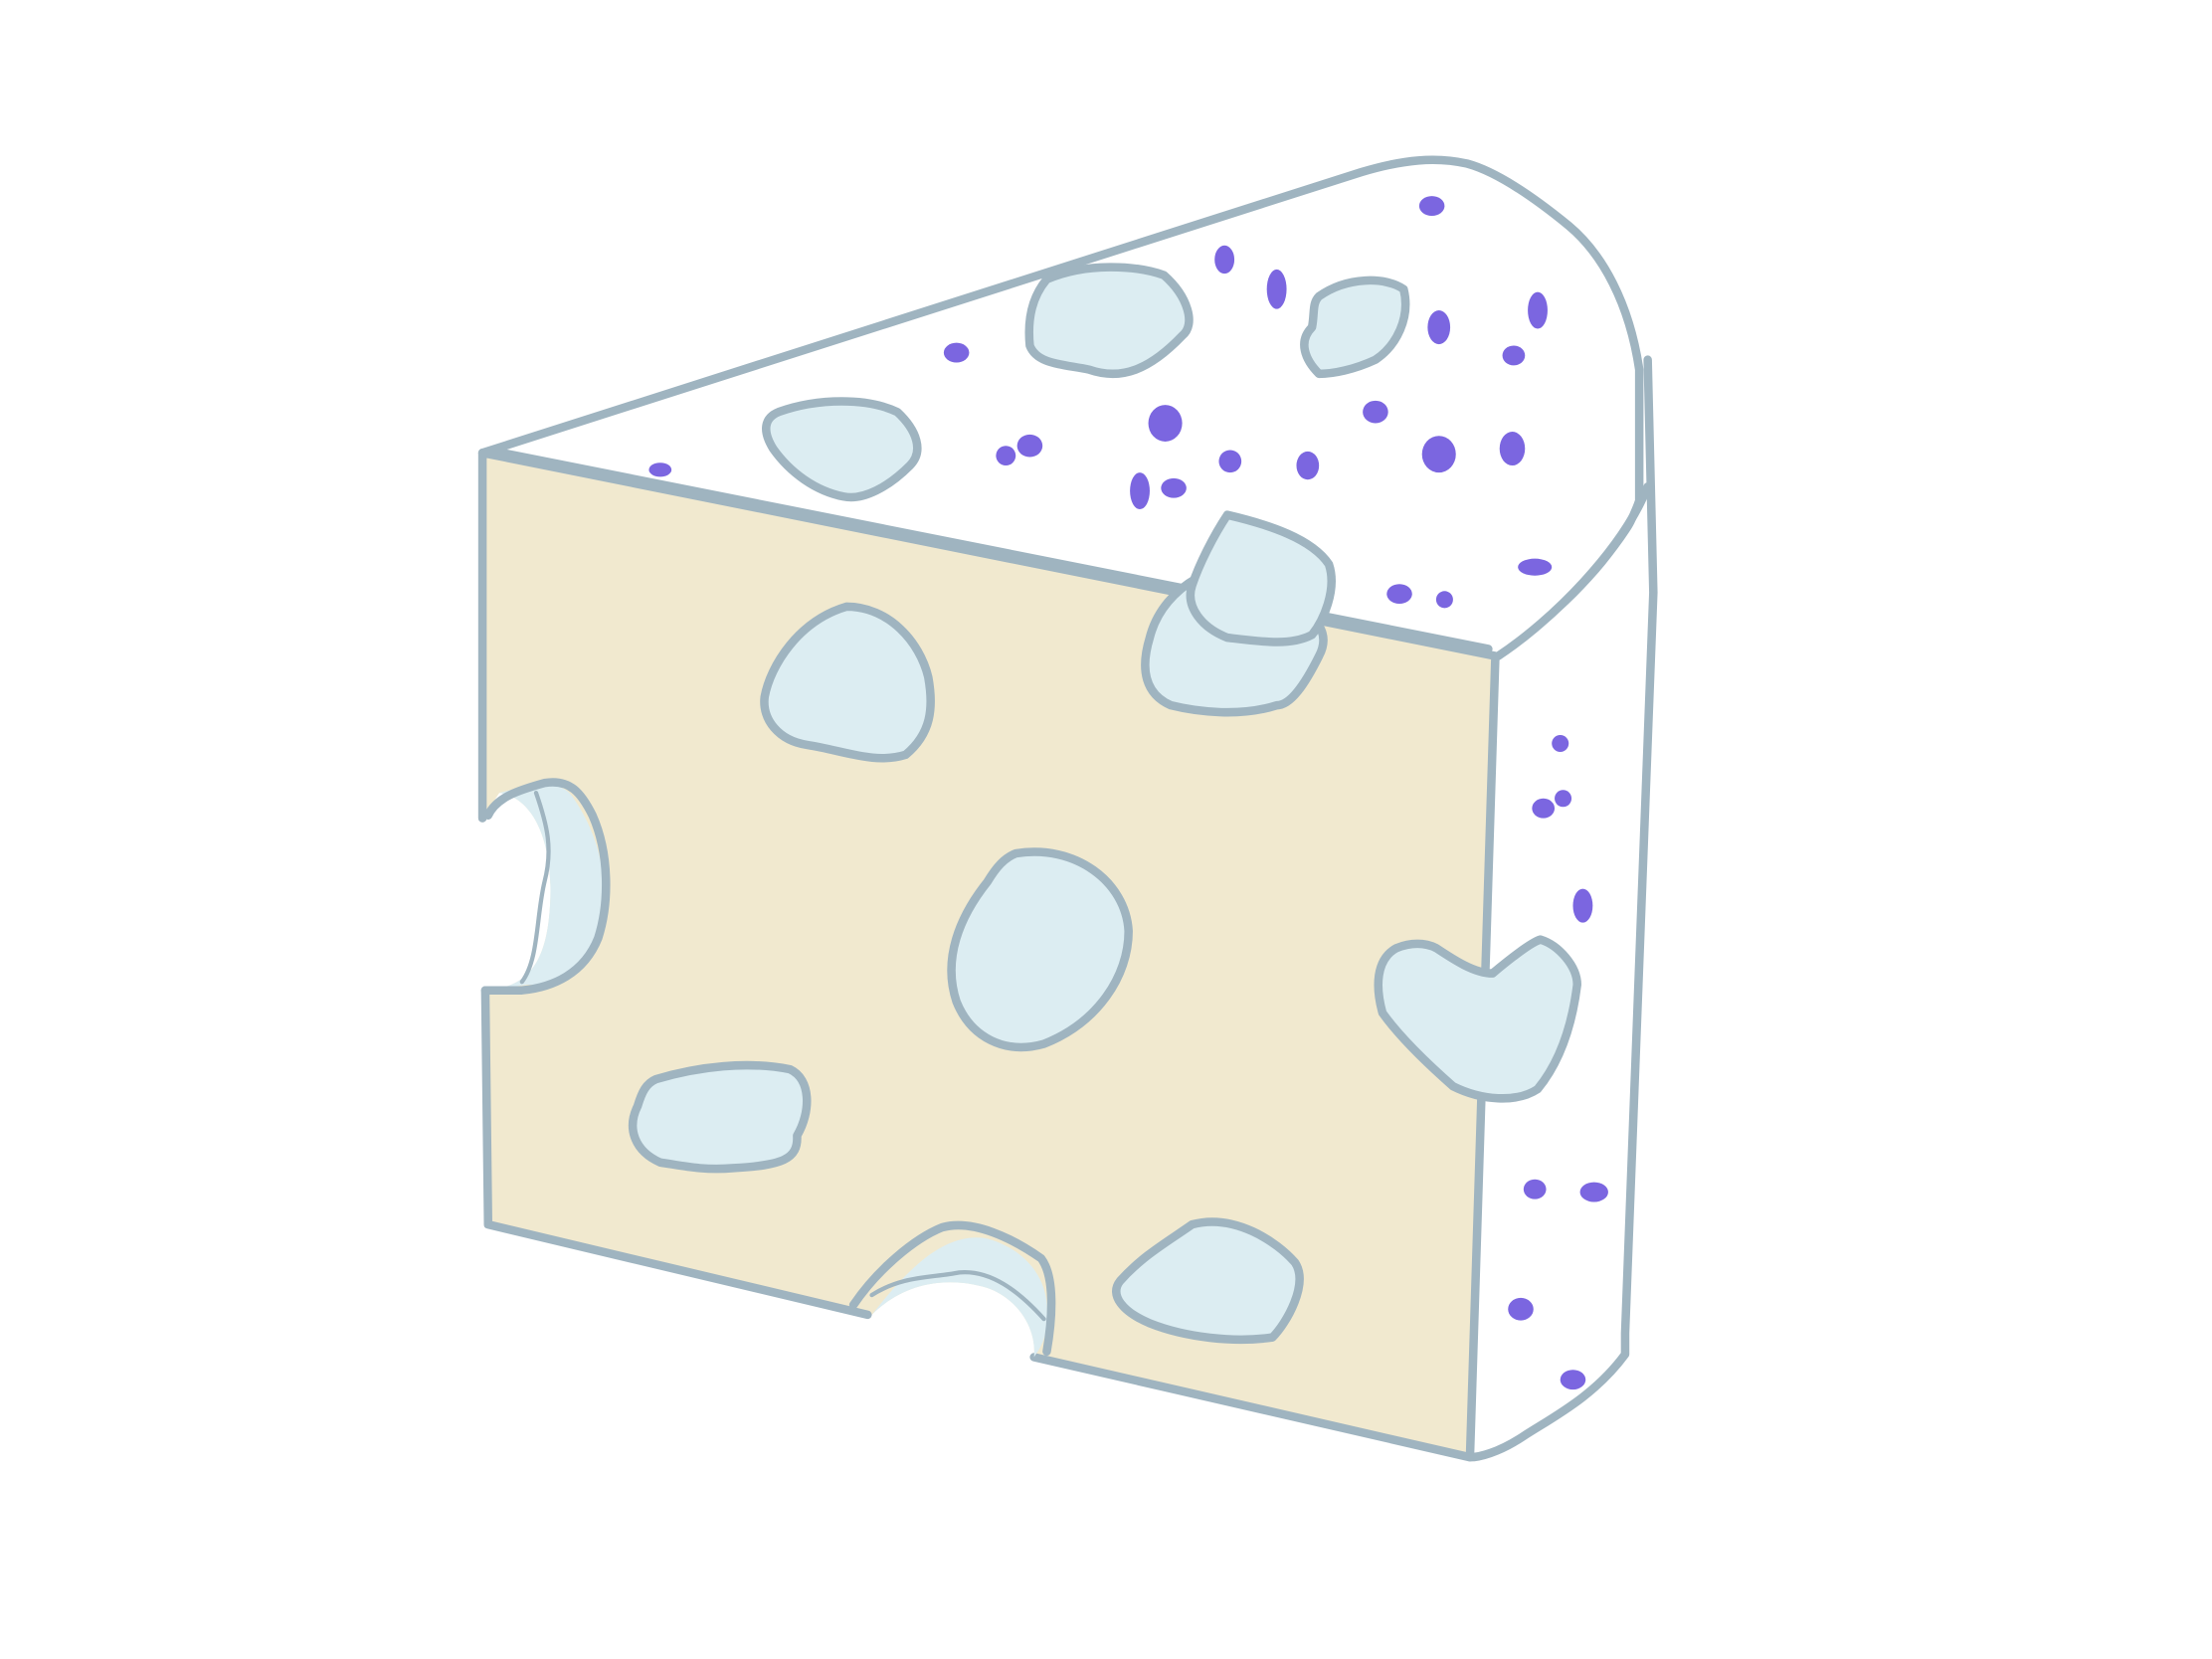 This screenshot has width=2212, height=1659. I want to click on left-bite-outline, so click(545, 886).